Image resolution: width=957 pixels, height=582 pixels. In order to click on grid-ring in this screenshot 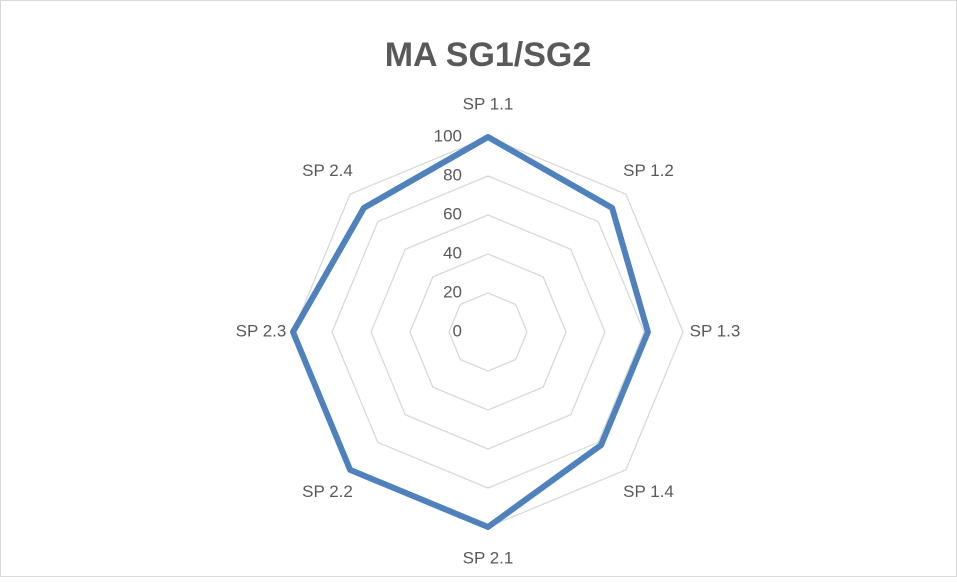, I will do `click(488, 332)`.